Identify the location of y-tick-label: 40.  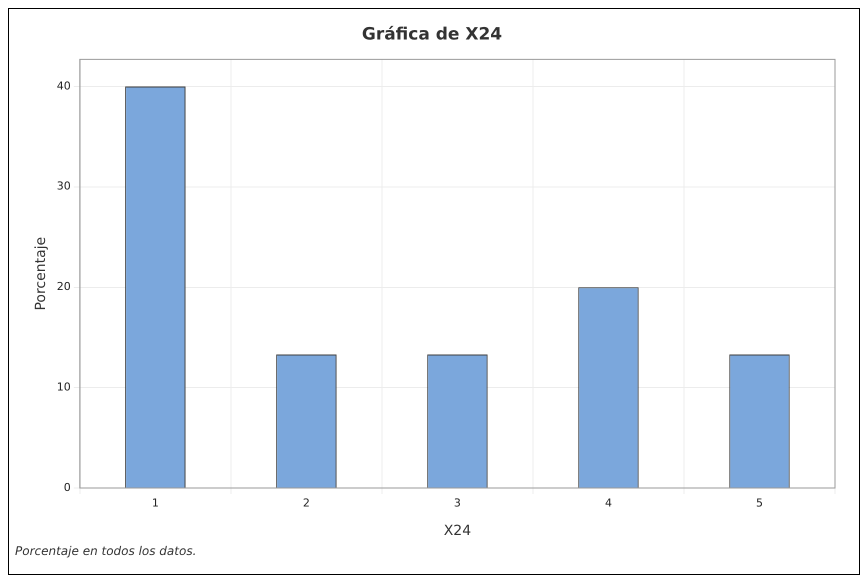
(63, 85).